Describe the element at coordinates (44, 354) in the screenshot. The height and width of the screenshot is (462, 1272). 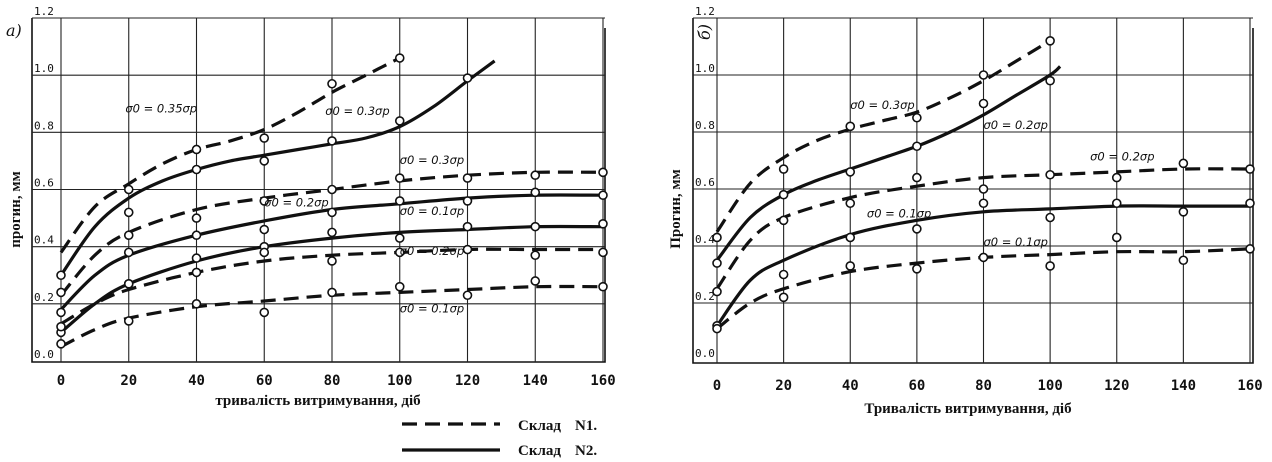
I see `y-tick-label: 0.0` at that location.